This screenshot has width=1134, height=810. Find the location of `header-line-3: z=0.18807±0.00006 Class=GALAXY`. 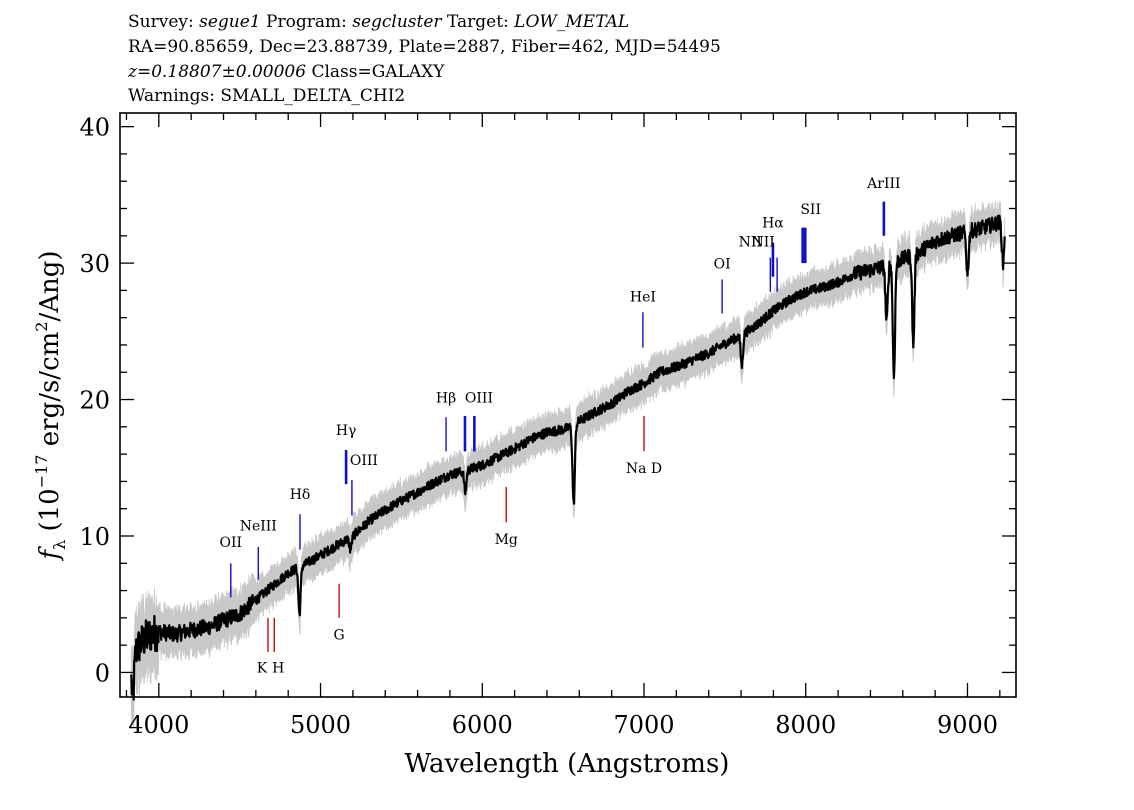

header-line-3: z=0.18807±0.00006 Class=GALAXY is located at coordinates (286, 72).